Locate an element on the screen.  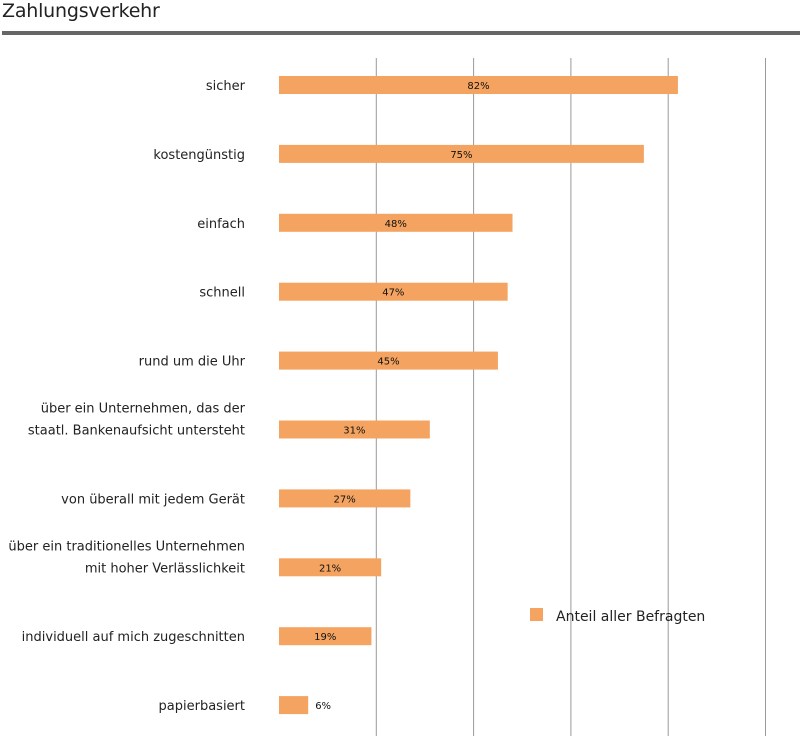
chart-title: Zahlungsverkehr is located at coordinates (81, 11).